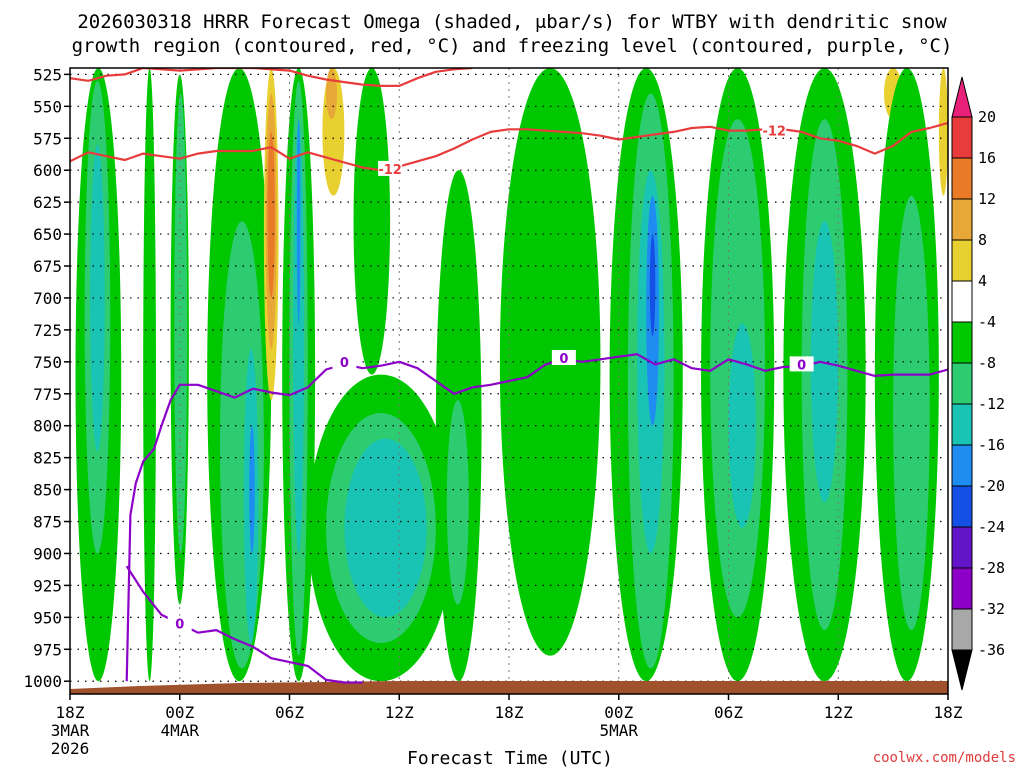 The width and height of the screenshot is (1024, 768). Describe the element at coordinates (47, 617) in the screenshot. I see `y-tick-label-950: 950` at that location.